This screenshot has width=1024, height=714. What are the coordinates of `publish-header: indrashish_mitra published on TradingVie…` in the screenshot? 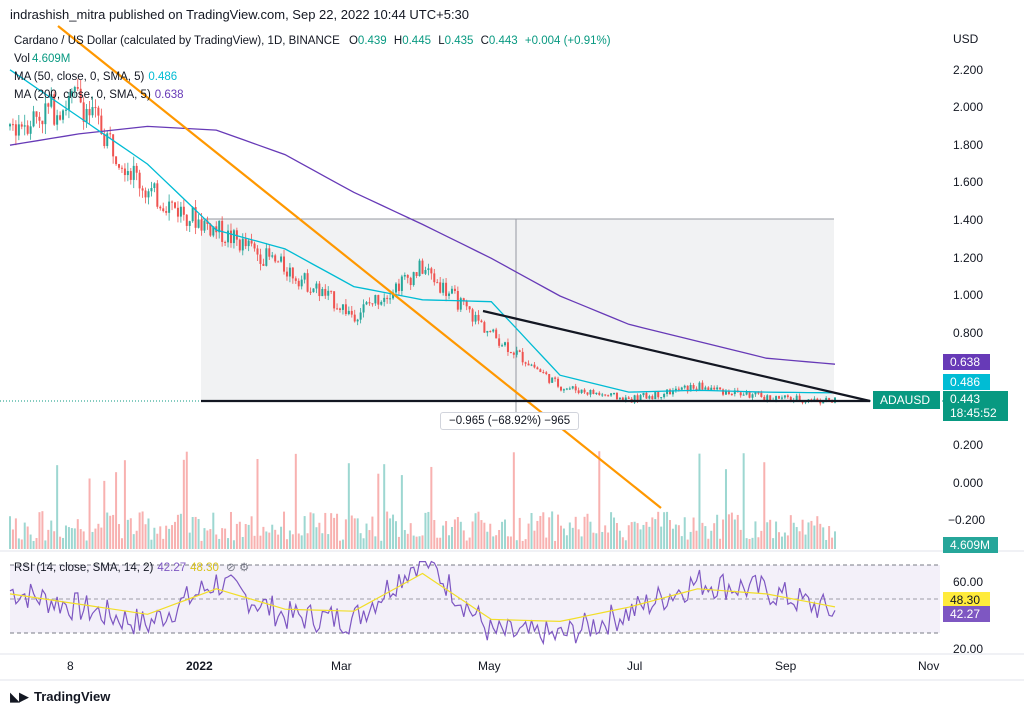 It's located at (240, 14).